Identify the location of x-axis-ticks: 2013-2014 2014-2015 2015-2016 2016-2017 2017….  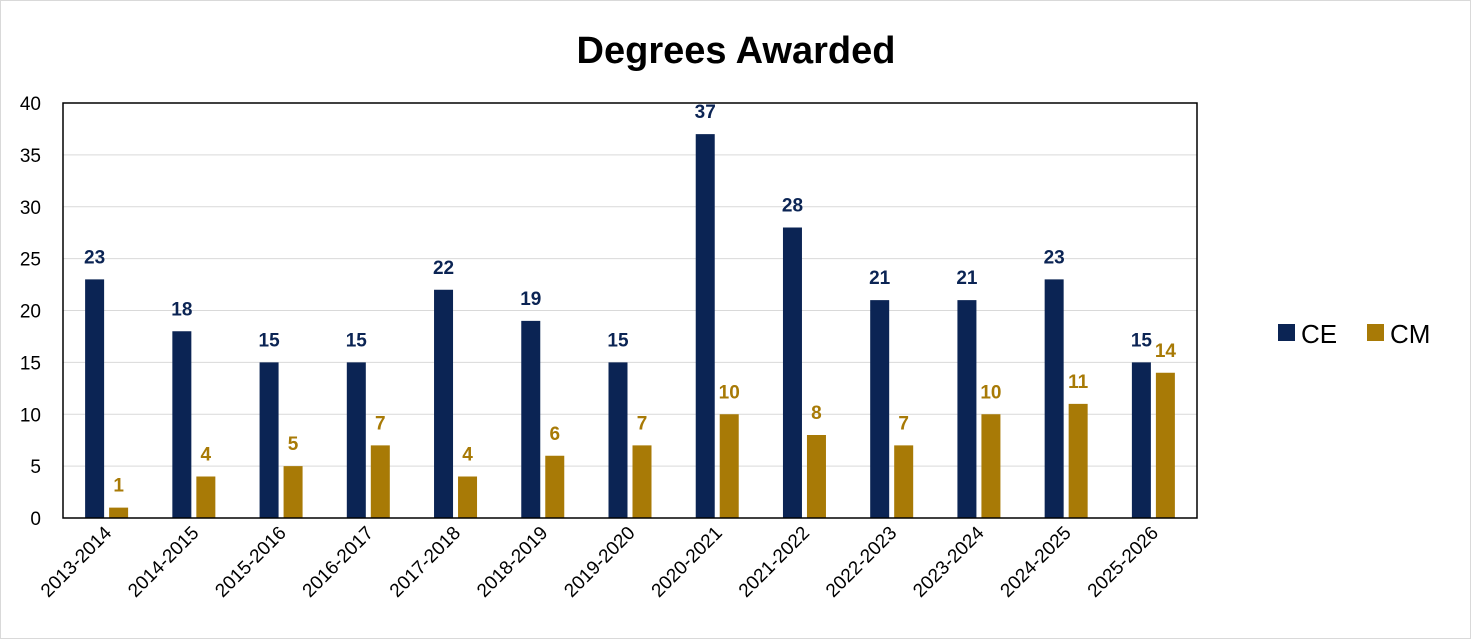
(600, 561).